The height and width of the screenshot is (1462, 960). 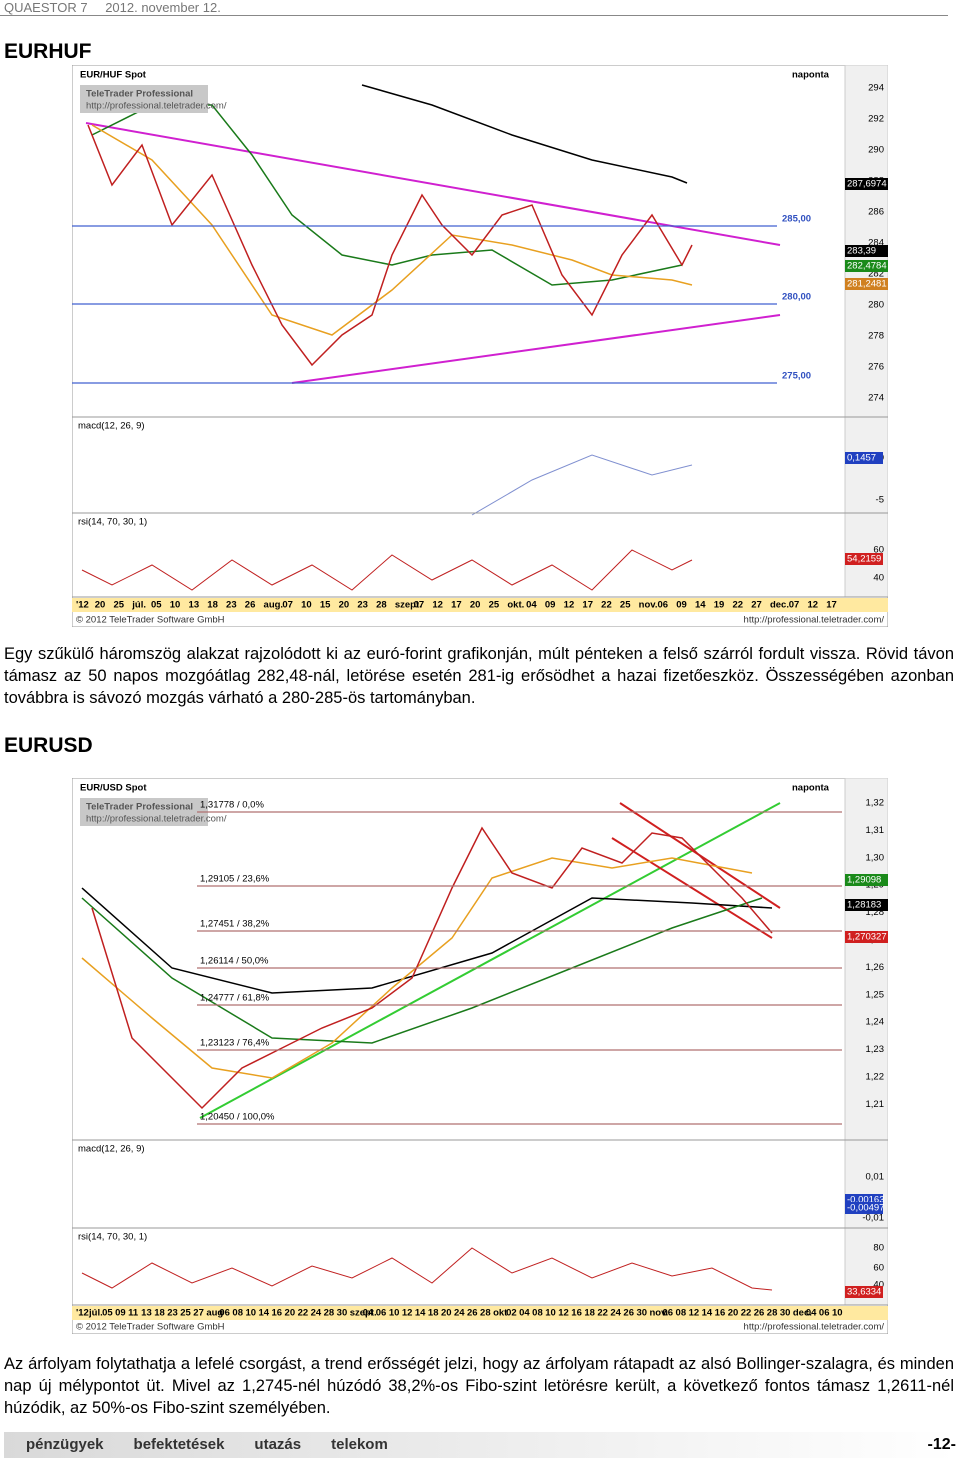 I want to click on footer-link: utazás, so click(x=278, y=1444).